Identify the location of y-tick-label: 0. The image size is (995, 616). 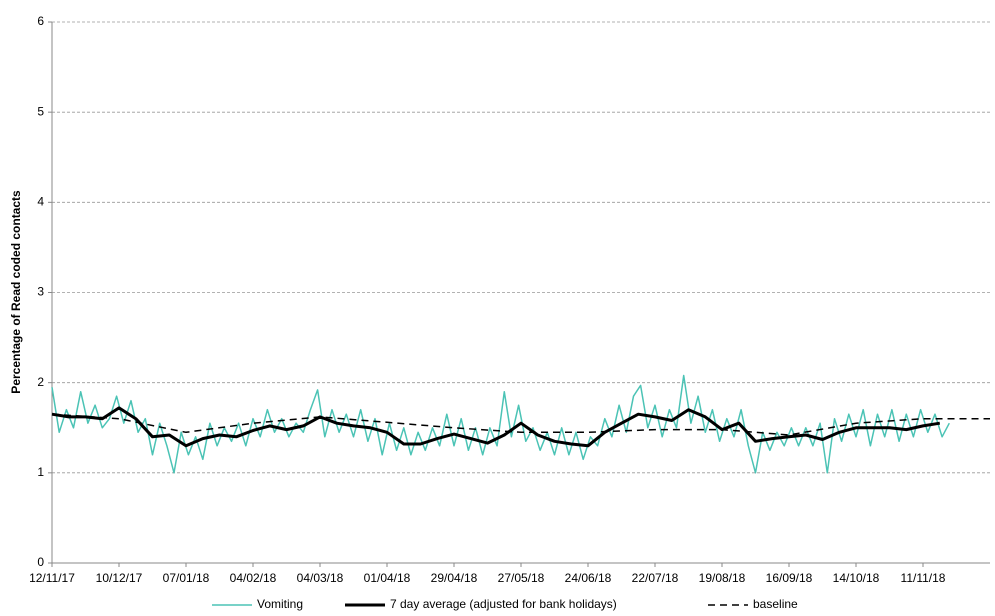
(40, 562).